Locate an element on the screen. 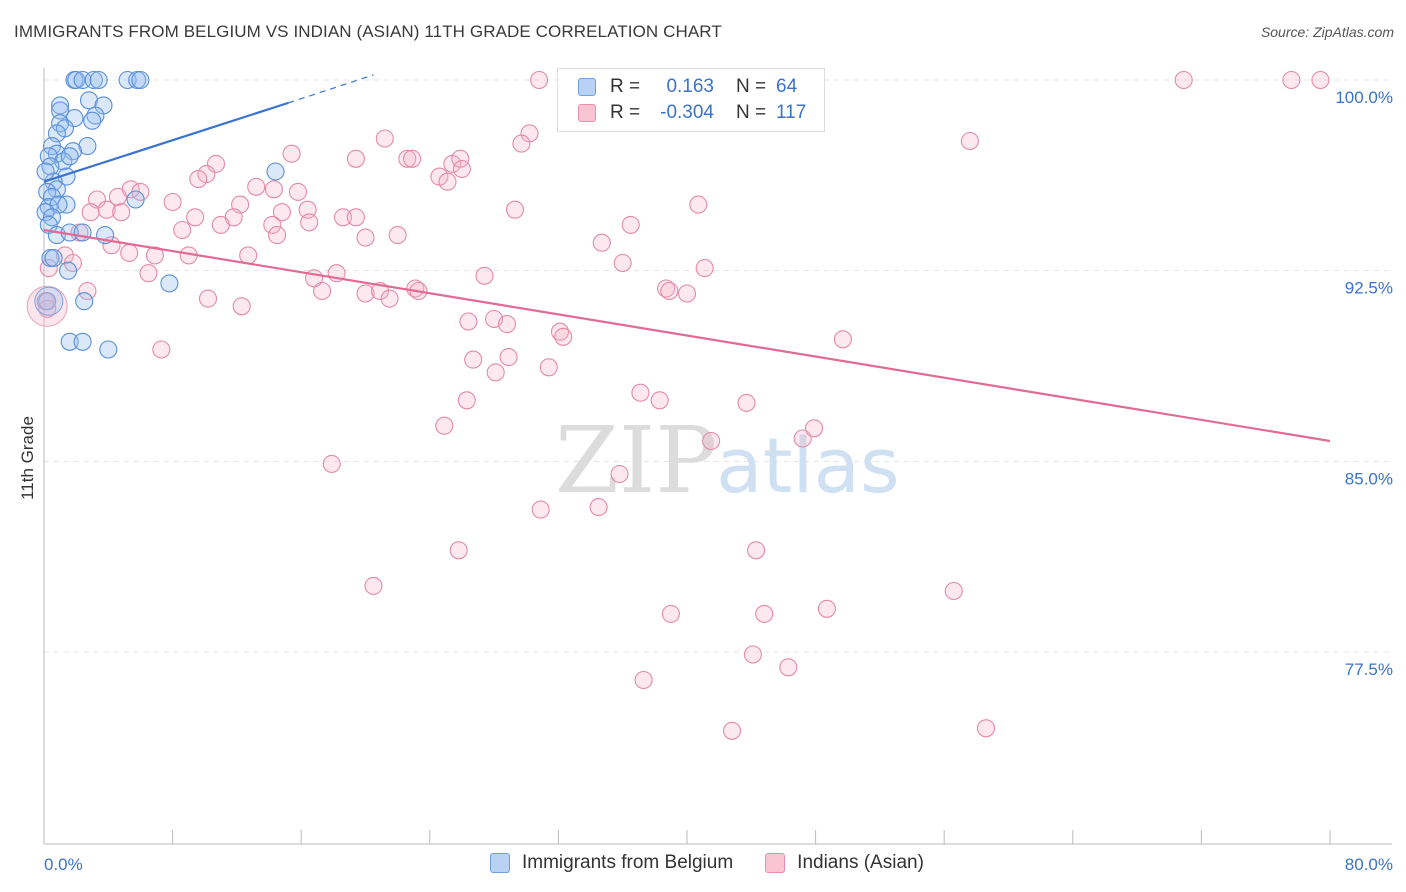  r-label: R = is located at coordinates (625, 86).